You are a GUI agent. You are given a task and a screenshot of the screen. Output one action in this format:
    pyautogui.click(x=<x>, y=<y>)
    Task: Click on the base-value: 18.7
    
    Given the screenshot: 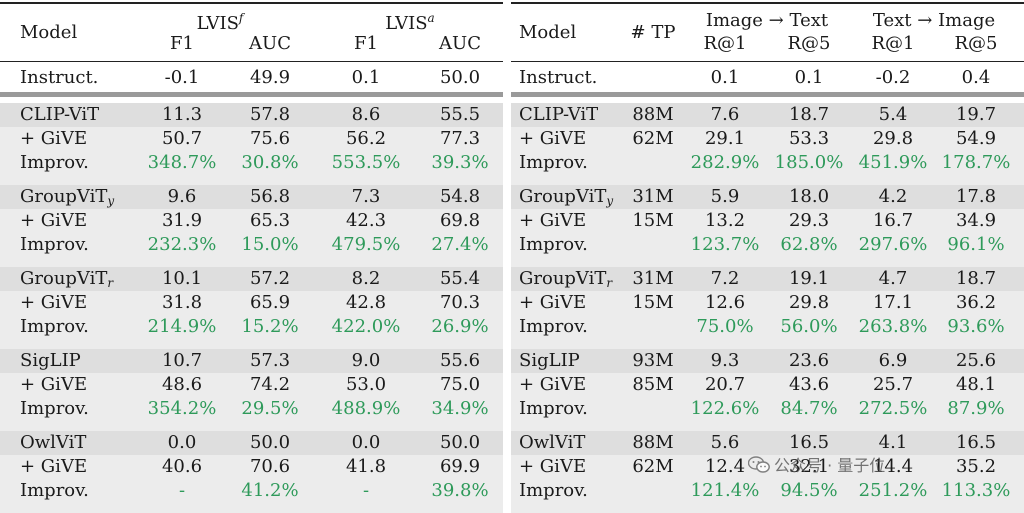 What is the action you would take?
    pyautogui.click(x=976, y=278)
    